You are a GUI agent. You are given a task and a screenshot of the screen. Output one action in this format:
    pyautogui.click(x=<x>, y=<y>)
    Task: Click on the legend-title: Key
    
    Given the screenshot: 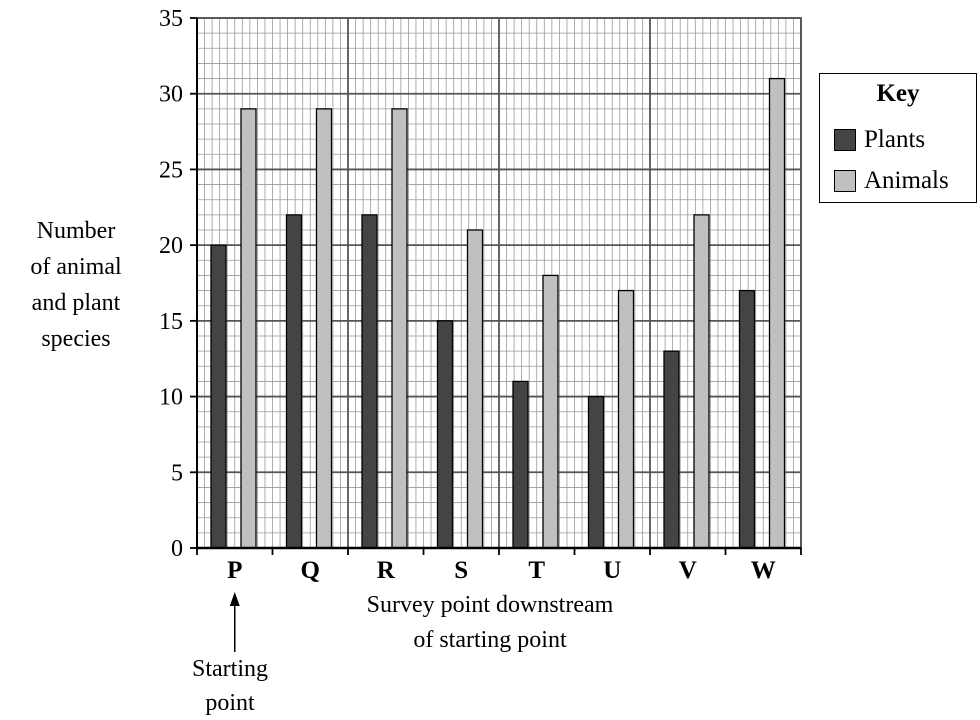 What is the action you would take?
    pyautogui.click(x=898, y=93)
    